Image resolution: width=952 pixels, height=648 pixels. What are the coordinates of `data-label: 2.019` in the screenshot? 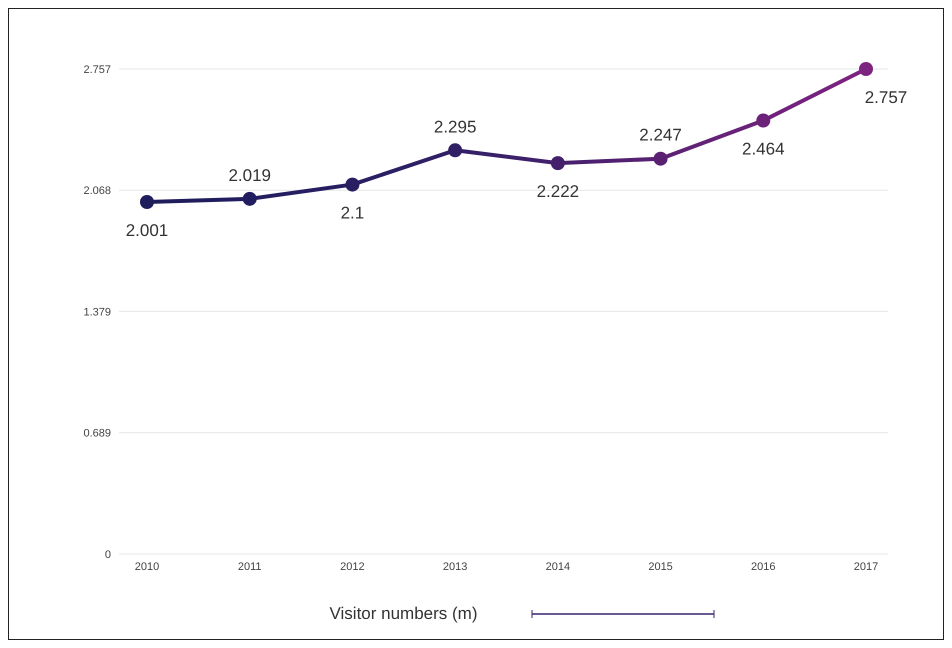 It's located at (249, 175).